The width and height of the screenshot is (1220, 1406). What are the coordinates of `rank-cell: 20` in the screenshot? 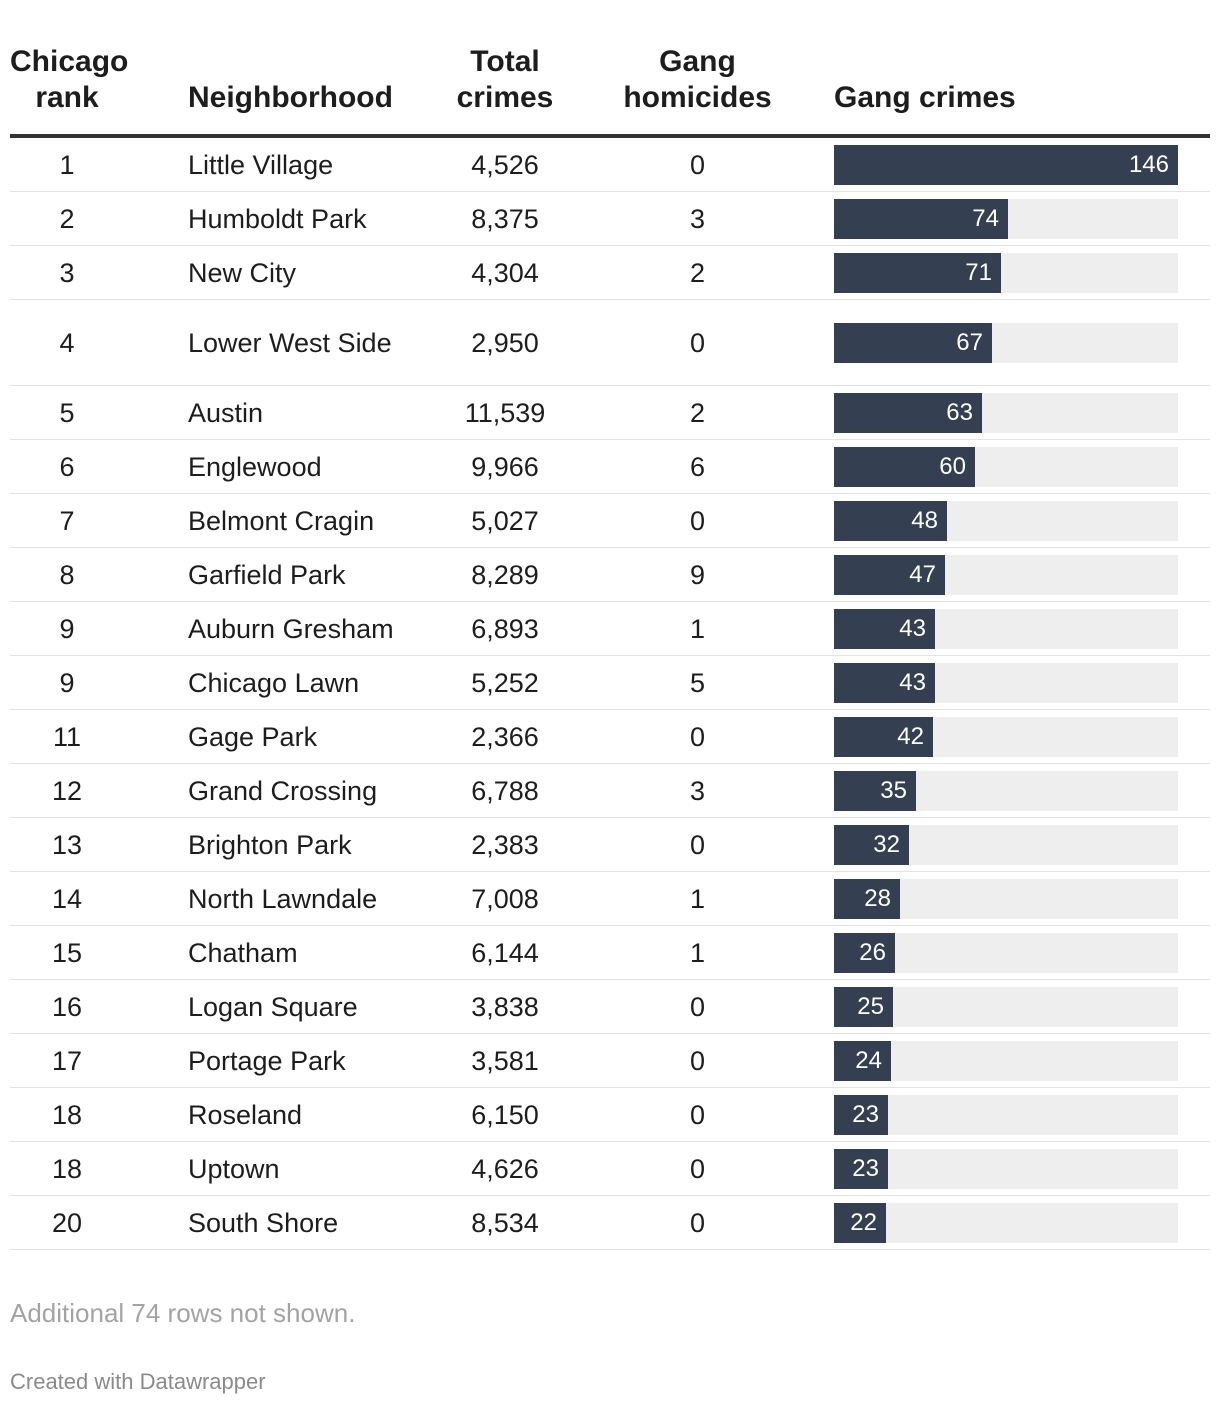 It's located at (67, 1222).